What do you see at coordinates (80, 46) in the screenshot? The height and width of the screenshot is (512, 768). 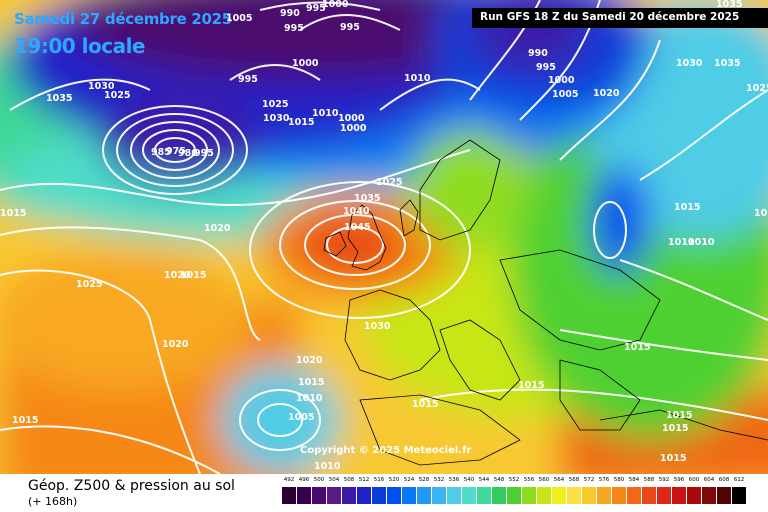 I see `forecast-time: 19:00 locale` at bounding box center [80, 46].